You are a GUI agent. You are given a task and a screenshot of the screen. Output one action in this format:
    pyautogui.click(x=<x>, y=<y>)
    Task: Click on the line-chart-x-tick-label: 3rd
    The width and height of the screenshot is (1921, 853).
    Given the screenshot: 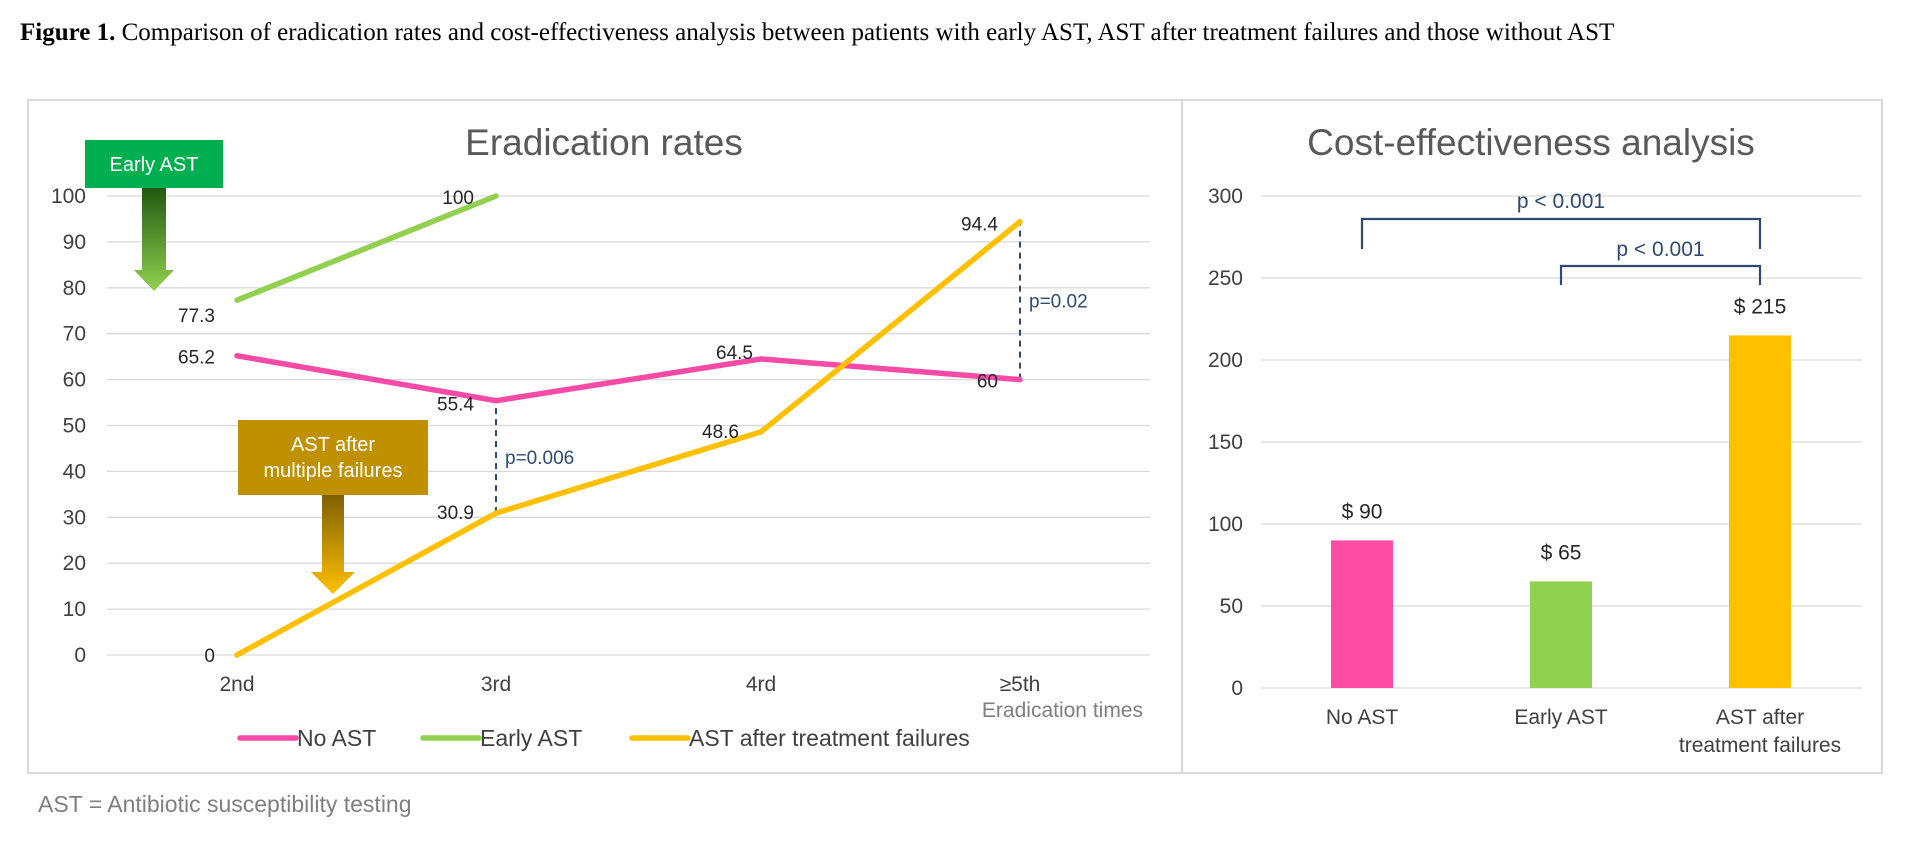 What is the action you would take?
    pyautogui.click(x=496, y=684)
    